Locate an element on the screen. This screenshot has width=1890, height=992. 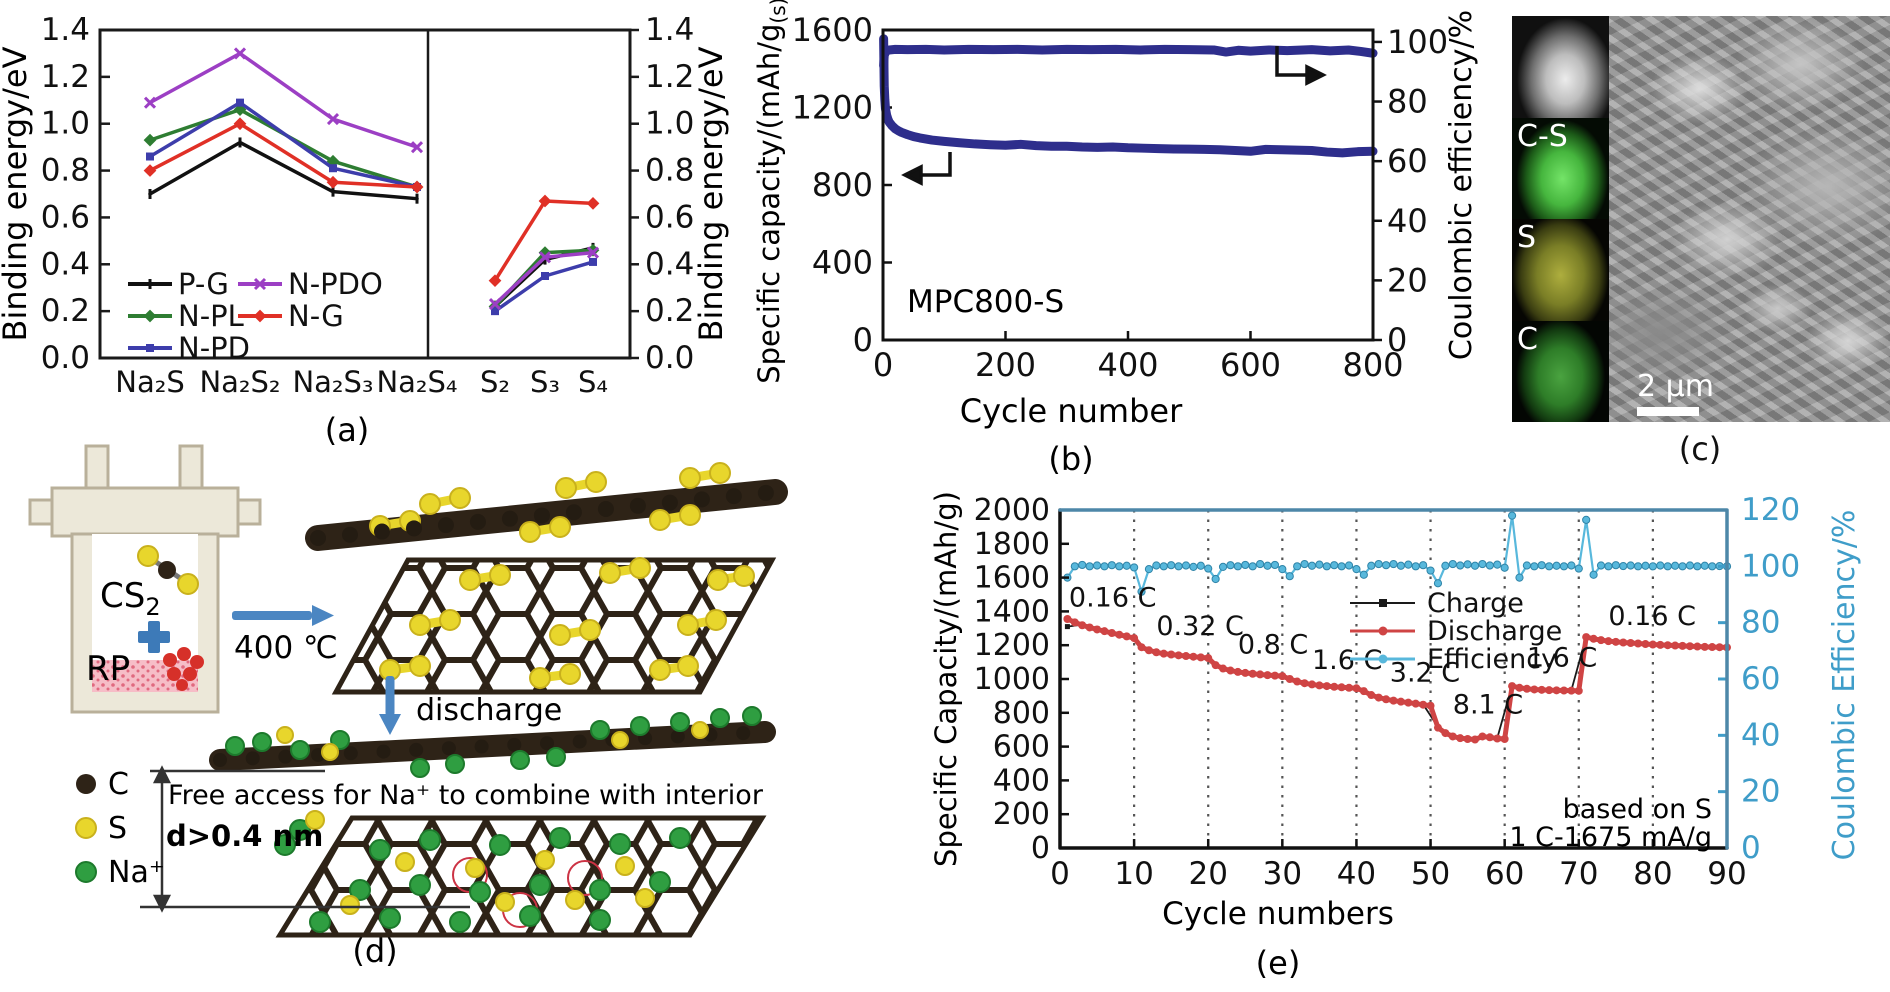
cs2-label: CS2 is located at coordinates (130, 598).